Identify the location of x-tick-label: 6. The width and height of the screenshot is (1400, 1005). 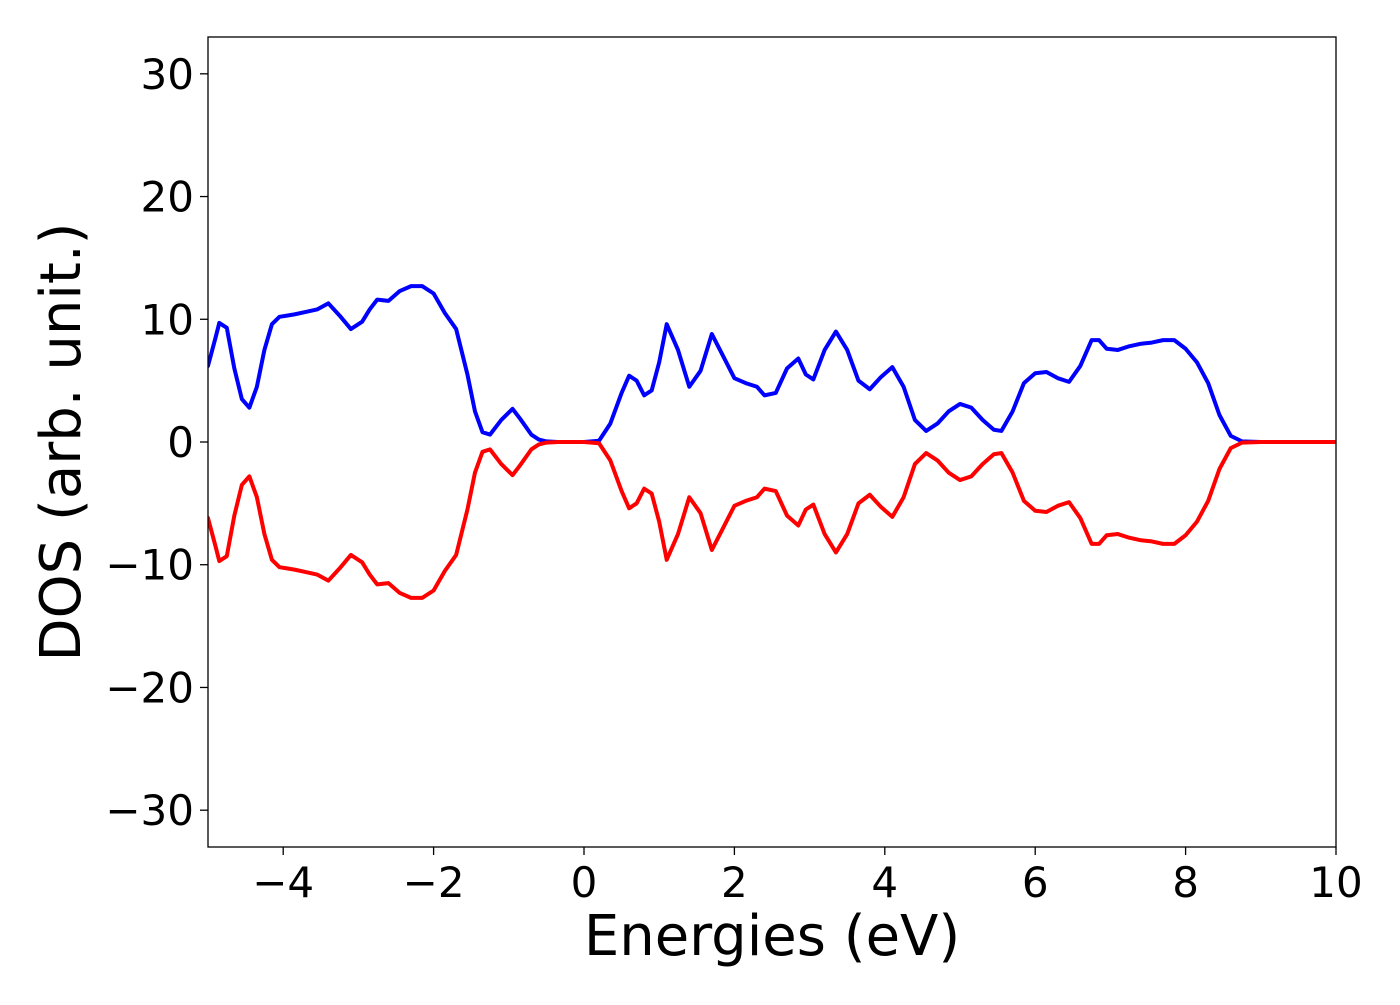
(1035, 882).